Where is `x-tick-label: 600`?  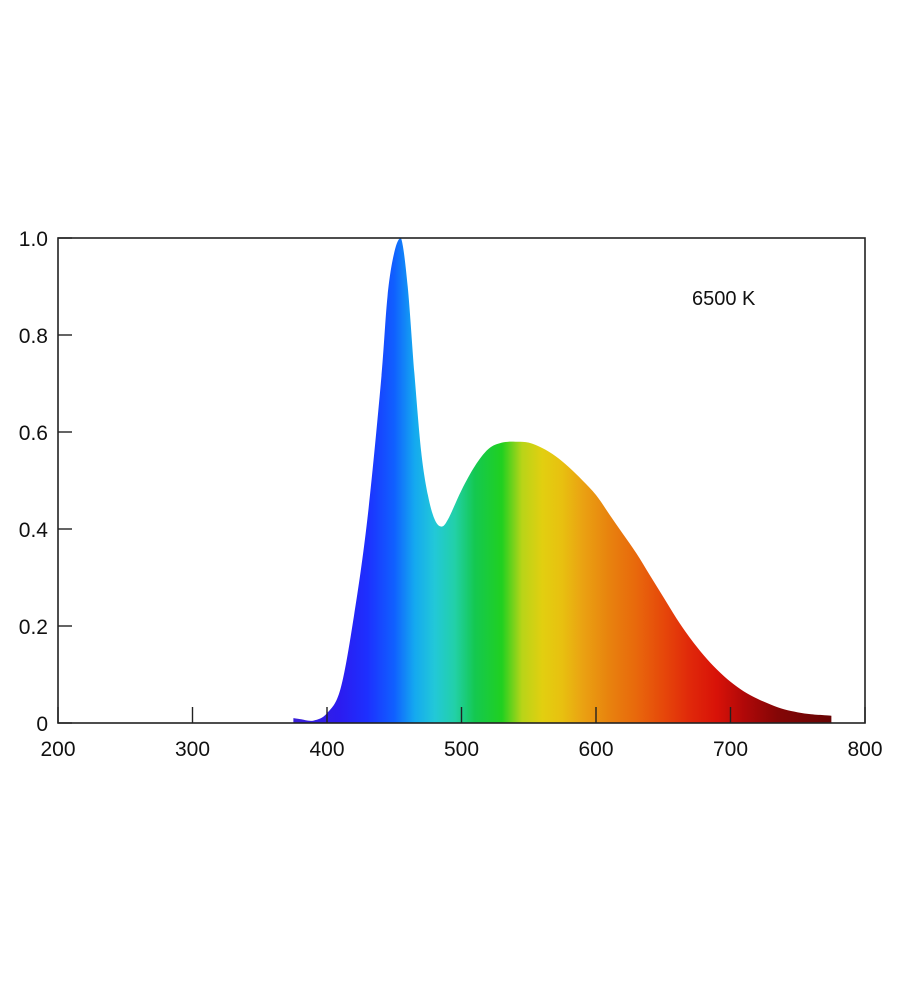
x-tick-label: 600 is located at coordinates (595, 749).